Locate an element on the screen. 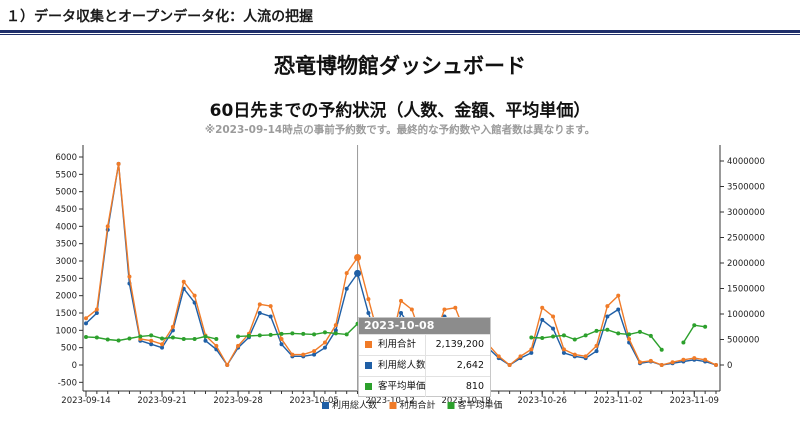  header-rule-thin is located at coordinates (400, 34).